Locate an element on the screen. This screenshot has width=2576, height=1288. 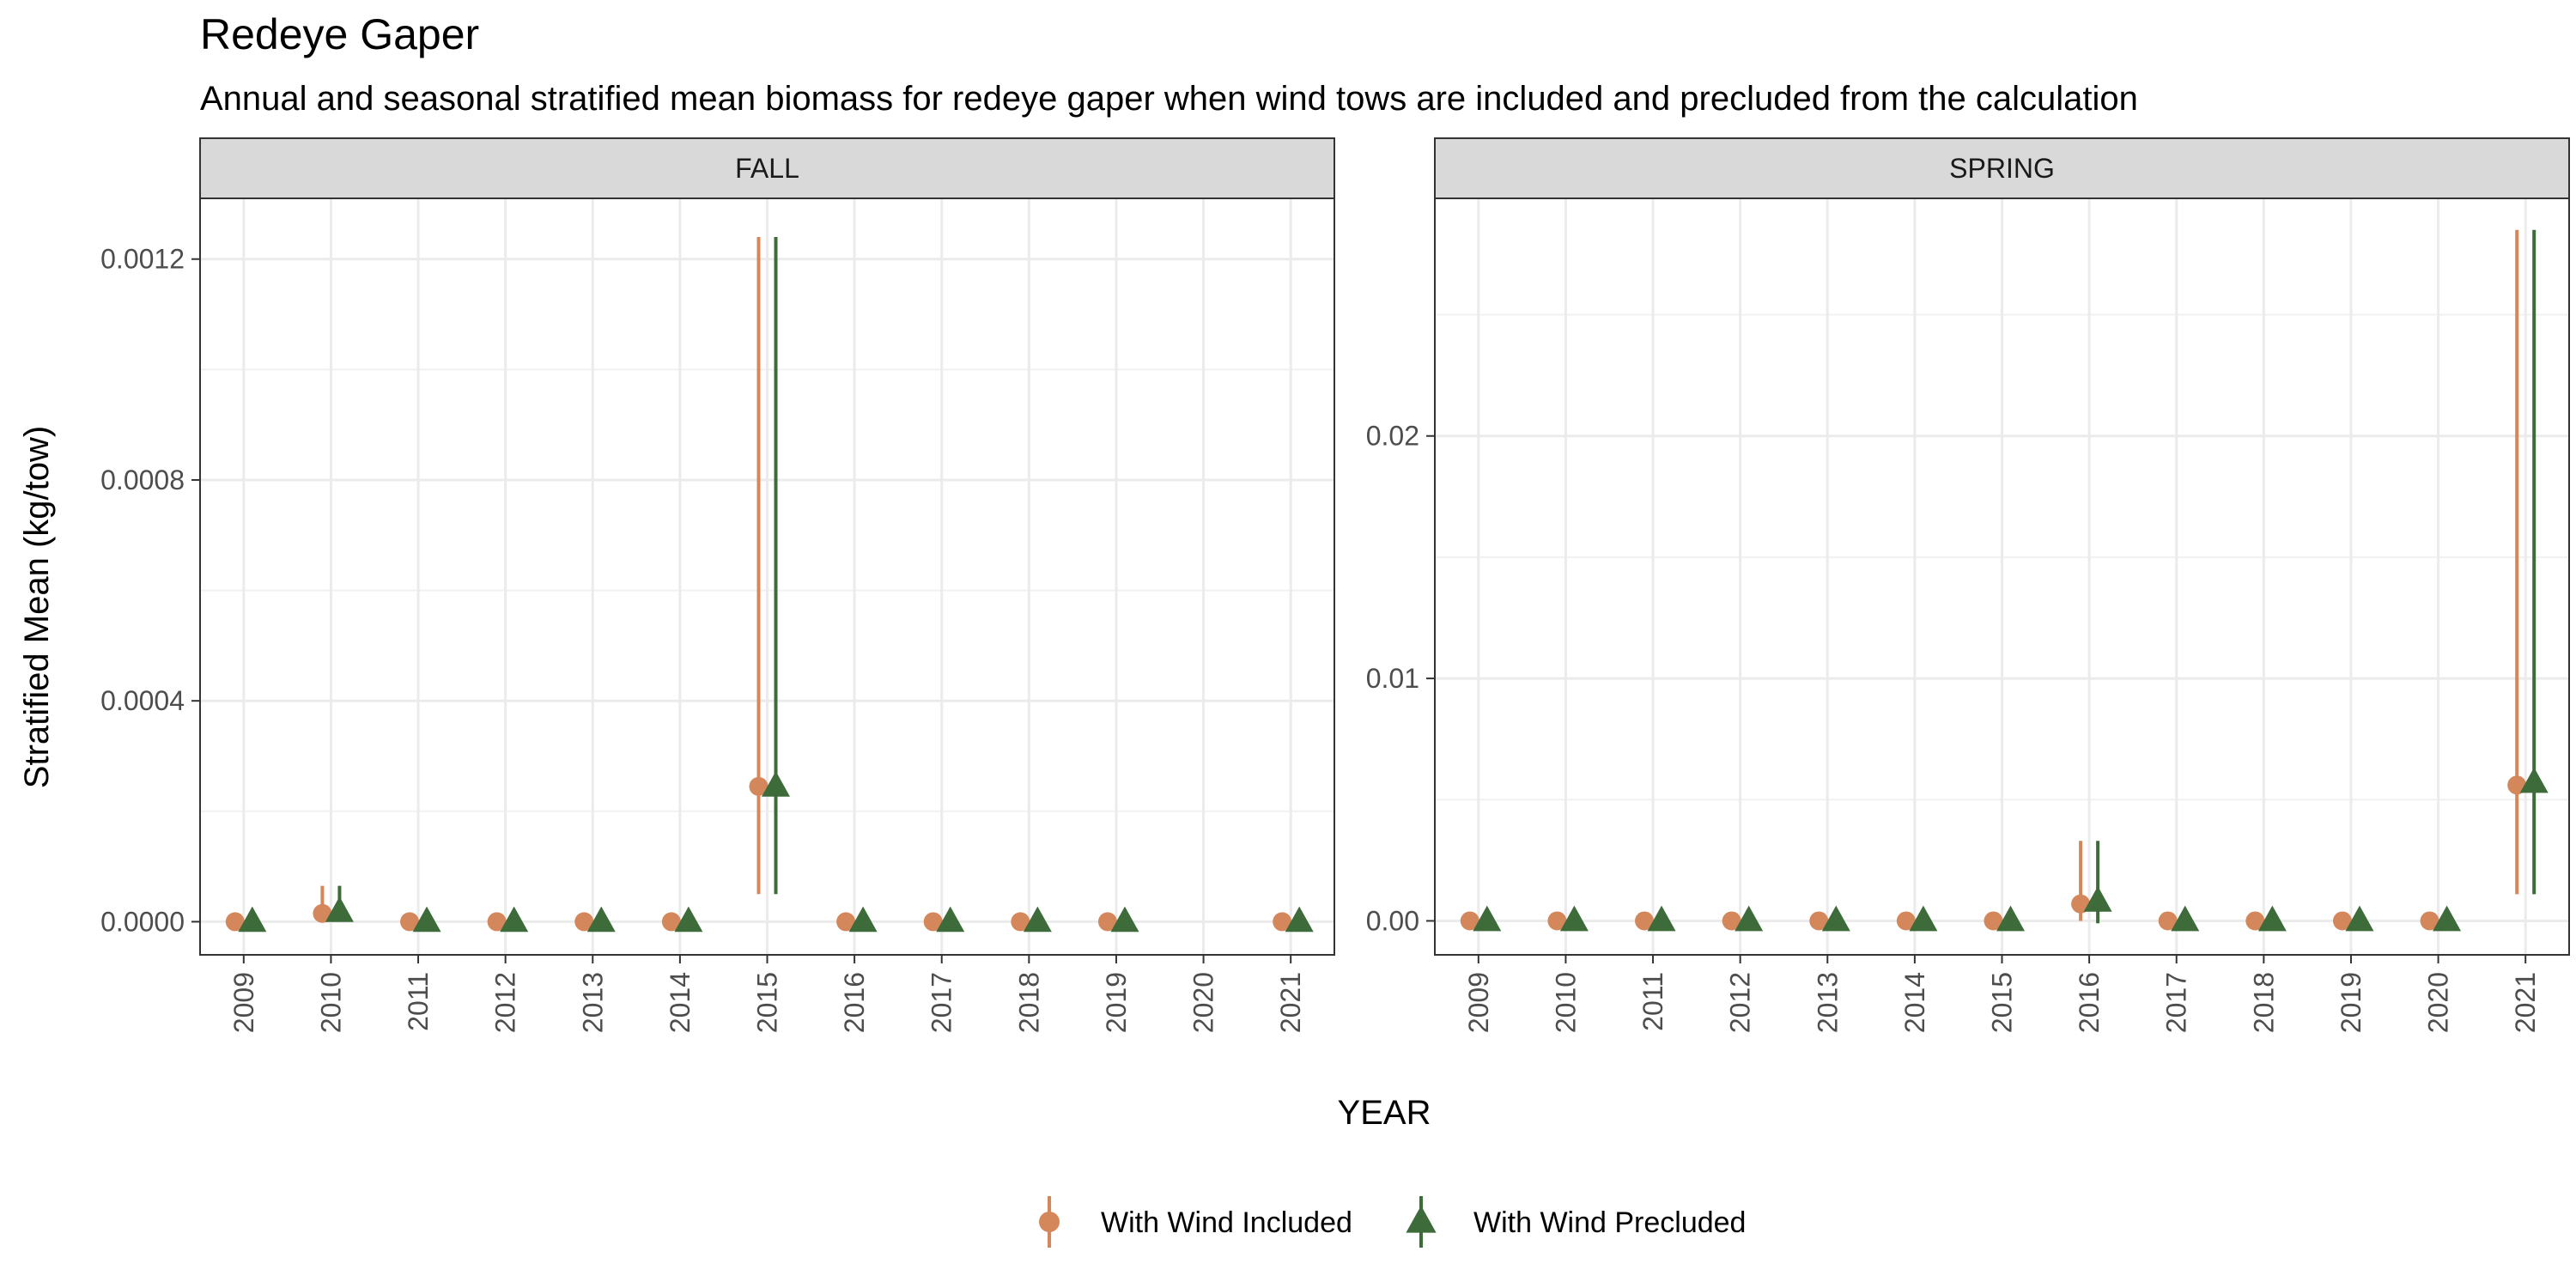
x-tick-label: 2019 is located at coordinates (1116, 1002).